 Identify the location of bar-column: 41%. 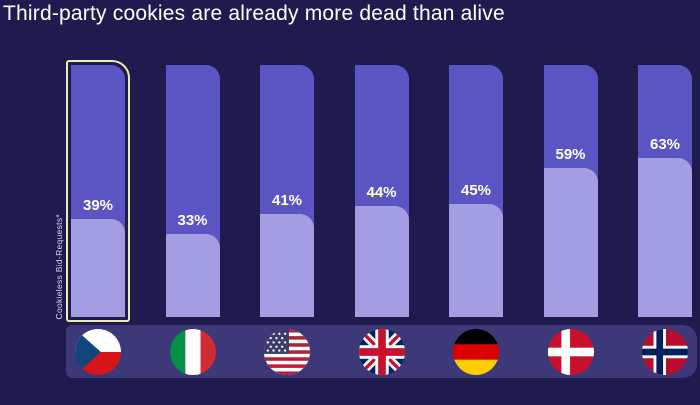
(287, 191).